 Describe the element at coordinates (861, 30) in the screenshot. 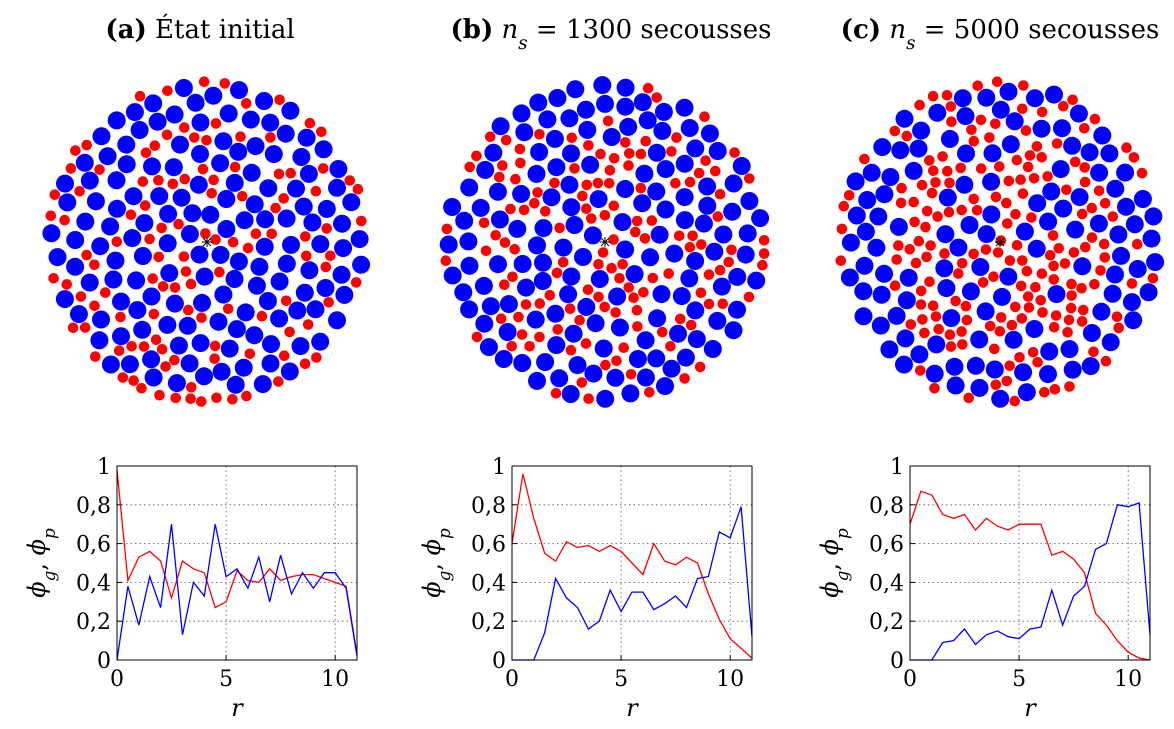

I see `panel-title-part: (c)` at that location.